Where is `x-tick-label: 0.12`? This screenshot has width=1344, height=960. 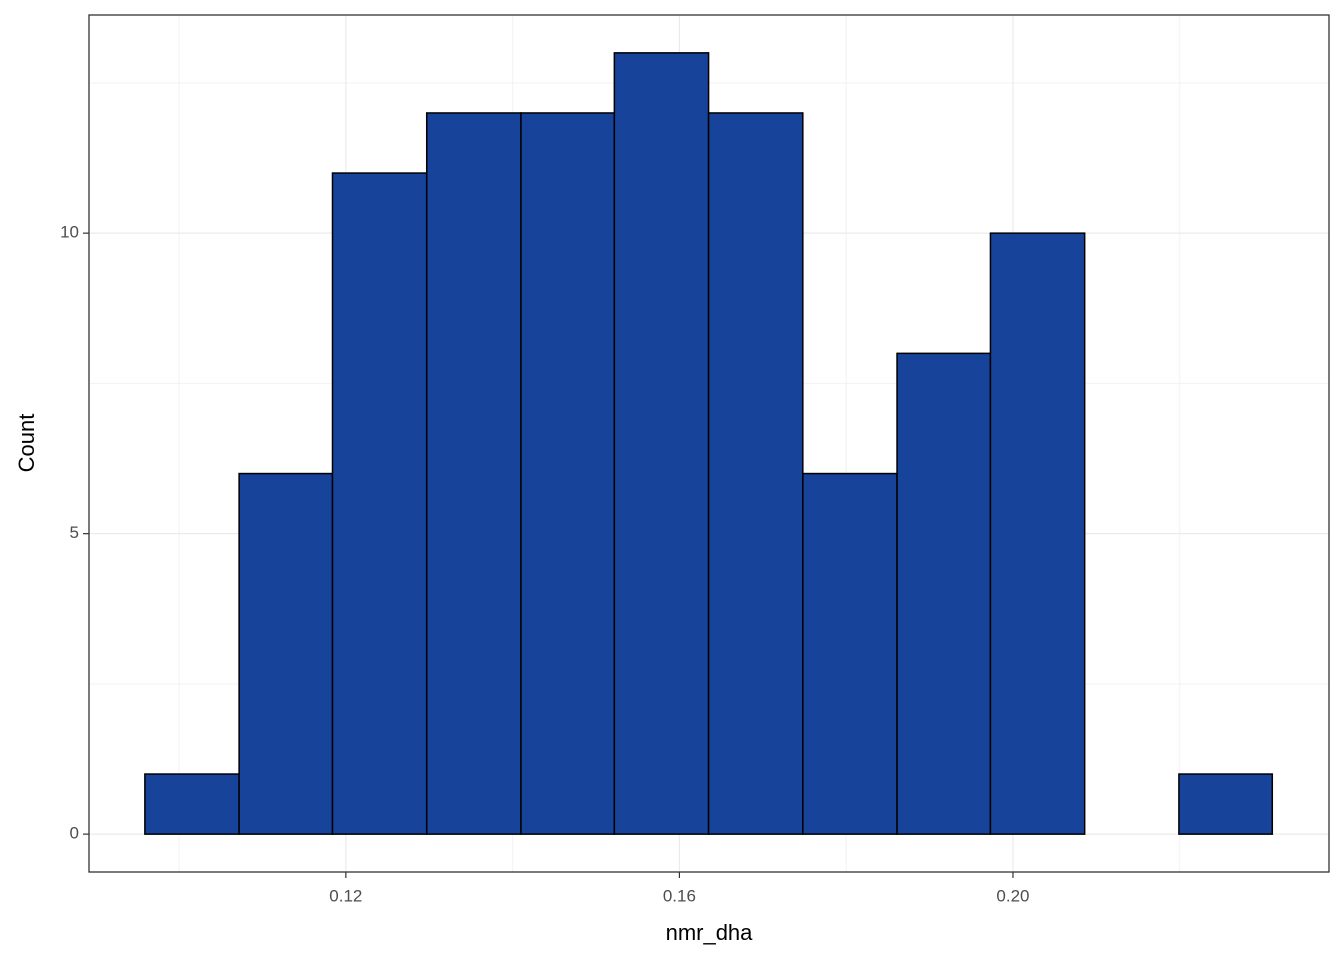
x-tick-label: 0.12 is located at coordinates (345, 895).